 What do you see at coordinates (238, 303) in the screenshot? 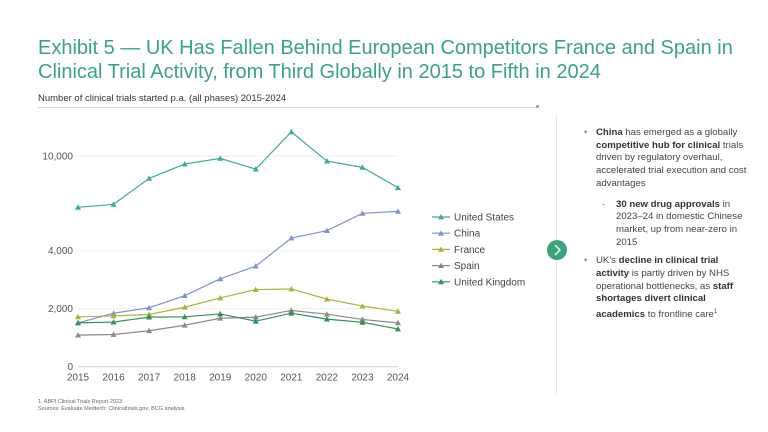
I see `series-line-france` at bounding box center [238, 303].